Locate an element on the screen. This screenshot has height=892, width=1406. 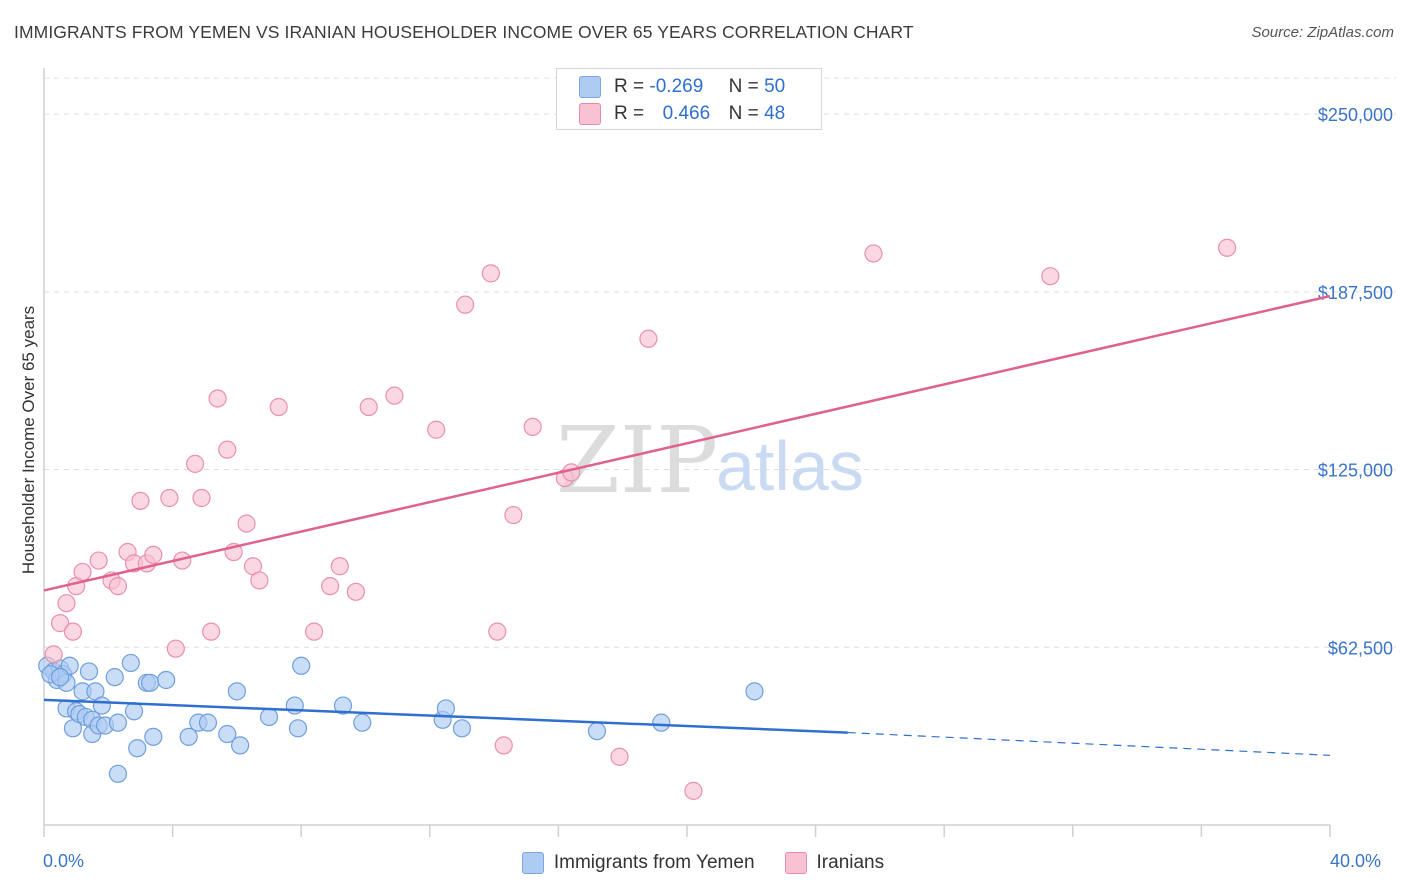
y-tick-label: $187,500 is located at coordinates (1355, 293).